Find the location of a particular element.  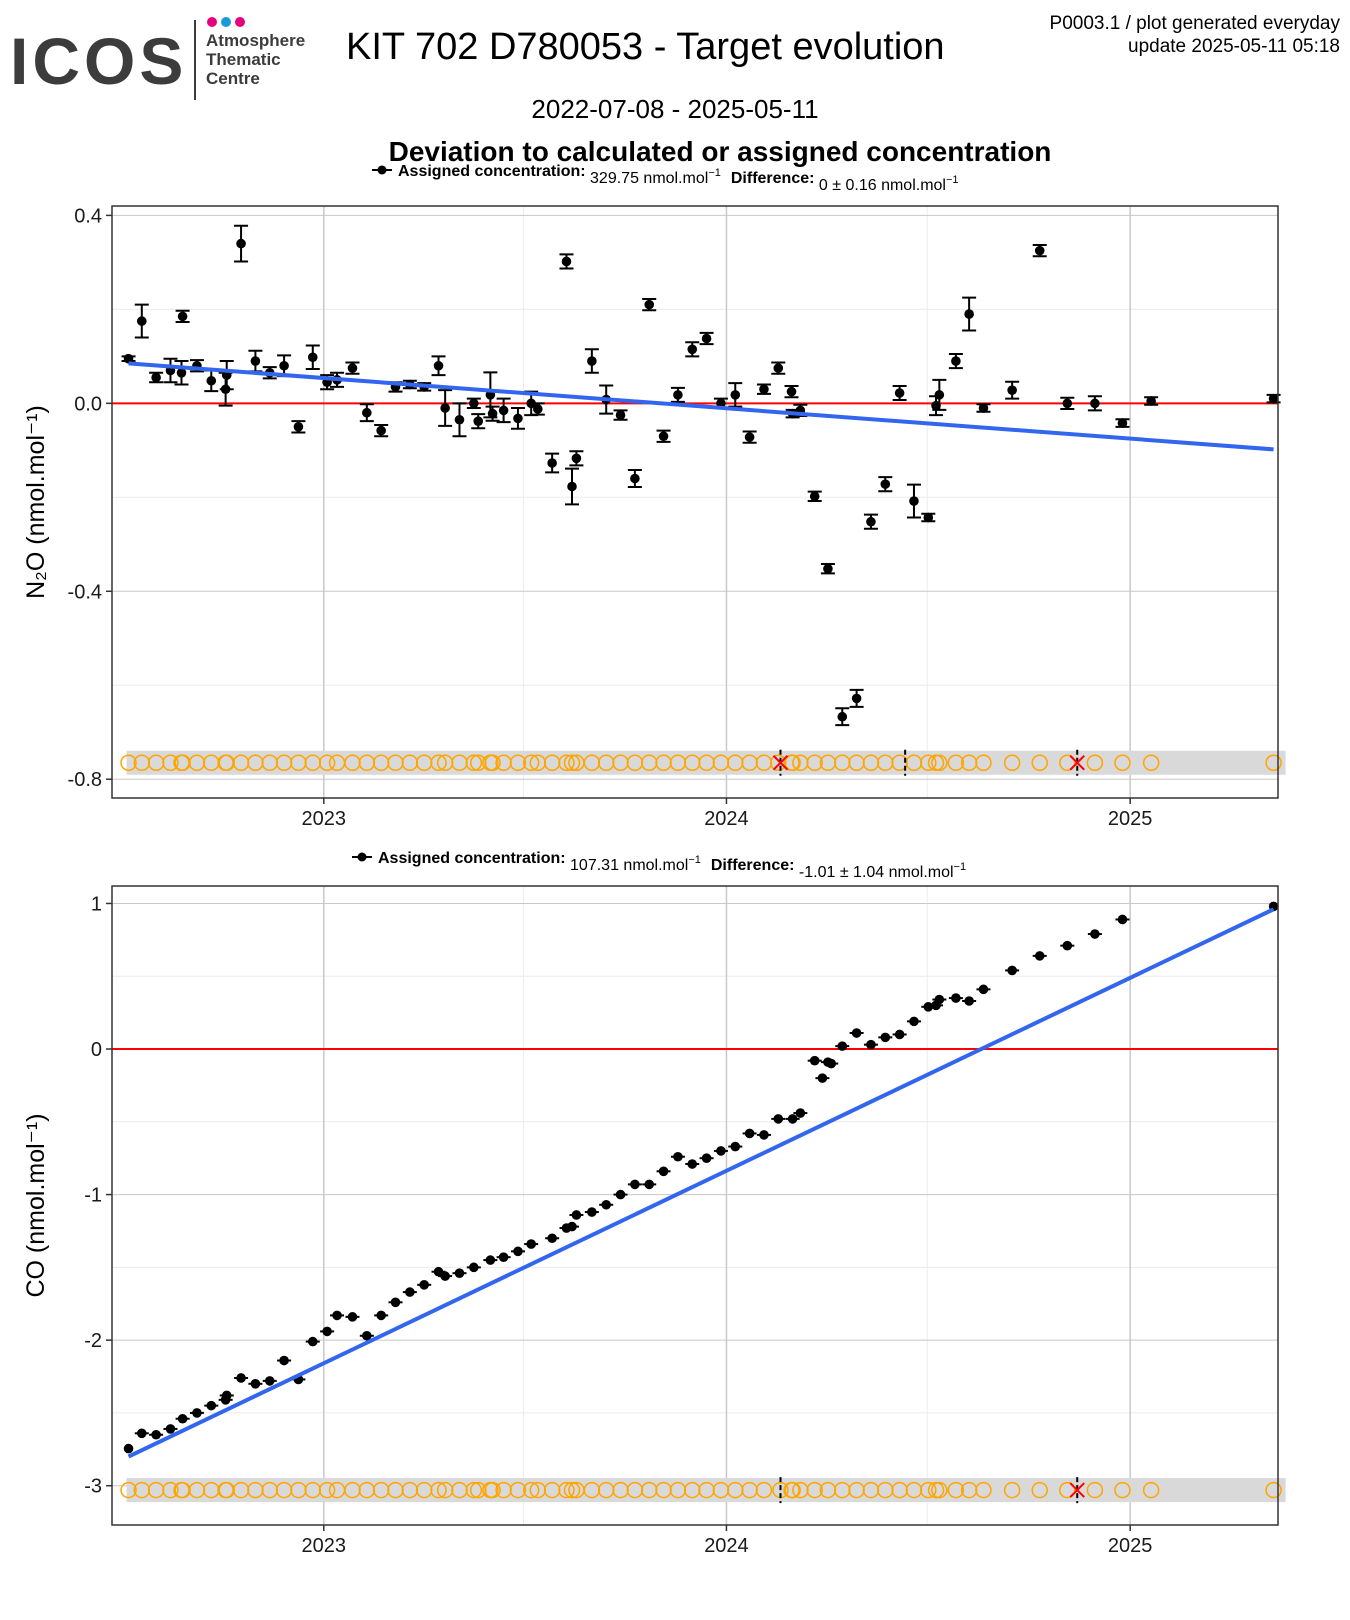

legend-difference-value: 0 ± 0.16 nmol.mol is located at coordinates (882, 185).